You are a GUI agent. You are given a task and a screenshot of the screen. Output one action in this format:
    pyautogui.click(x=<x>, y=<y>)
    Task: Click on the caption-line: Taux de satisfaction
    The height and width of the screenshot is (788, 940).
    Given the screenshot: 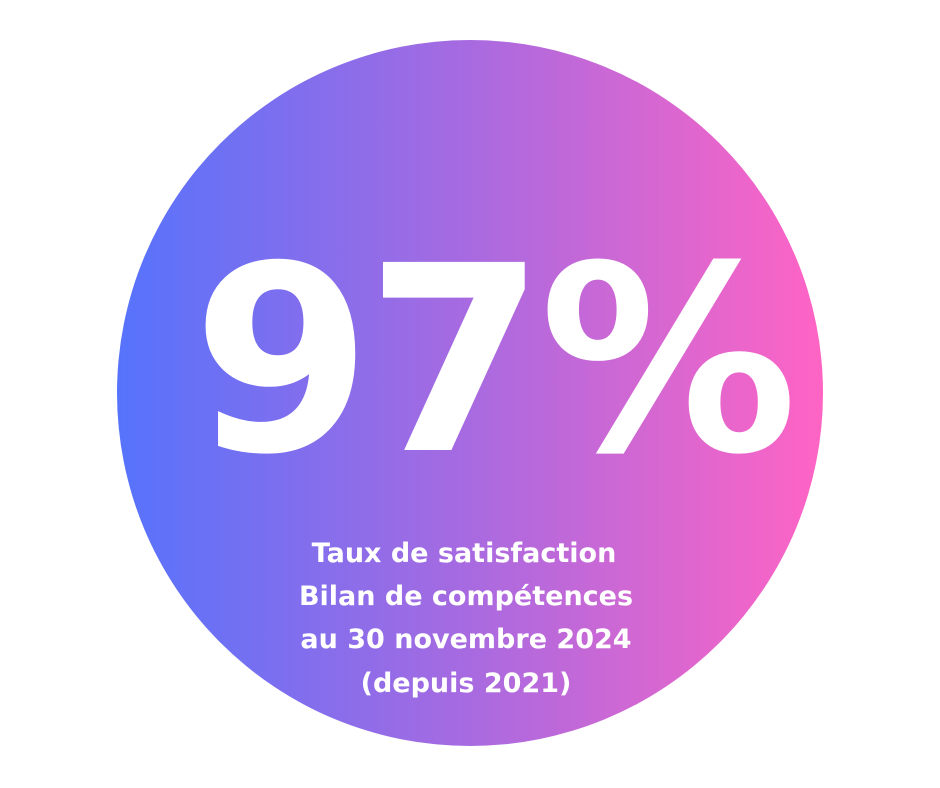 What is the action you would take?
    pyautogui.click(x=464, y=553)
    